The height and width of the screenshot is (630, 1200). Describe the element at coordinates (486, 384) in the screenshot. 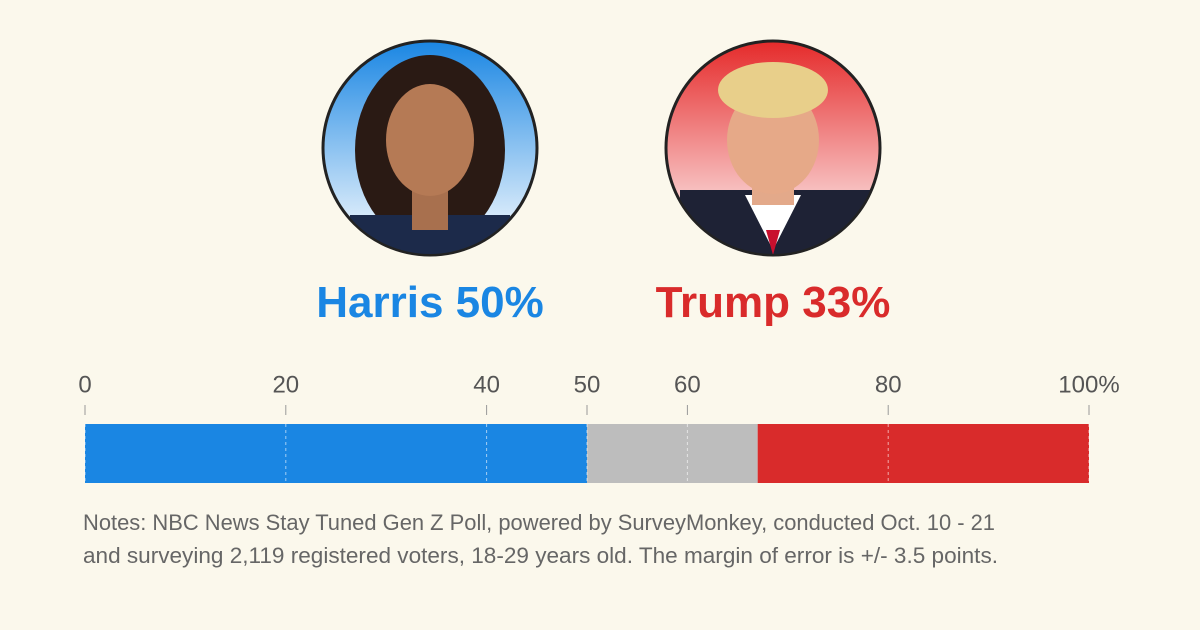

I see `x-tick-label: 40` at that location.